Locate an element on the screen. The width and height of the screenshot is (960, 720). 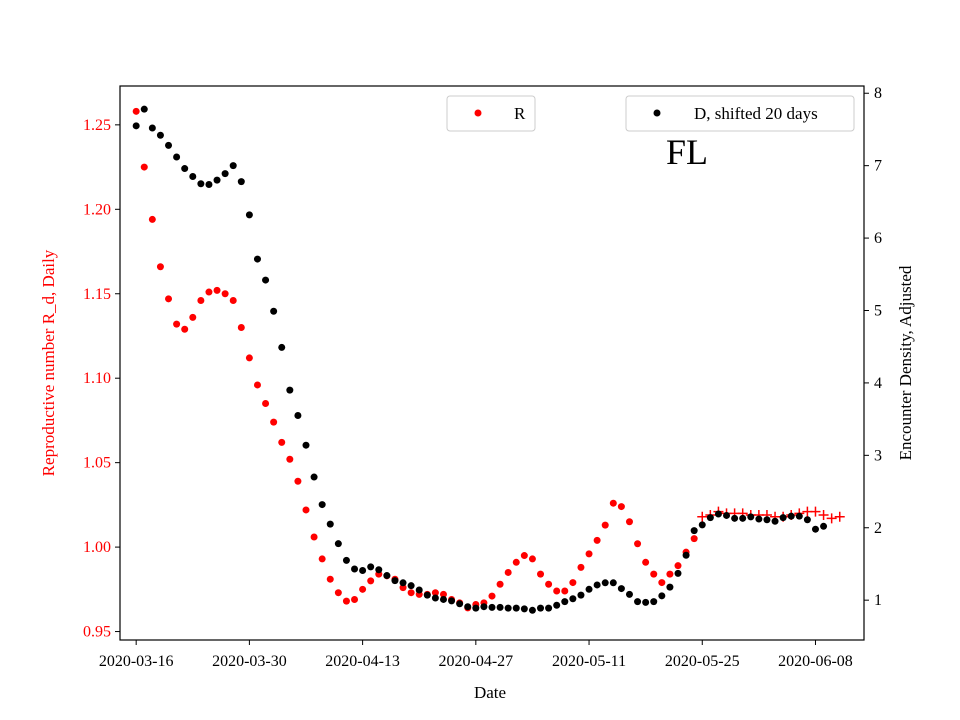
y-axis-left-title: Reproductive number R_d, Daily is located at coordinates (48, 362).